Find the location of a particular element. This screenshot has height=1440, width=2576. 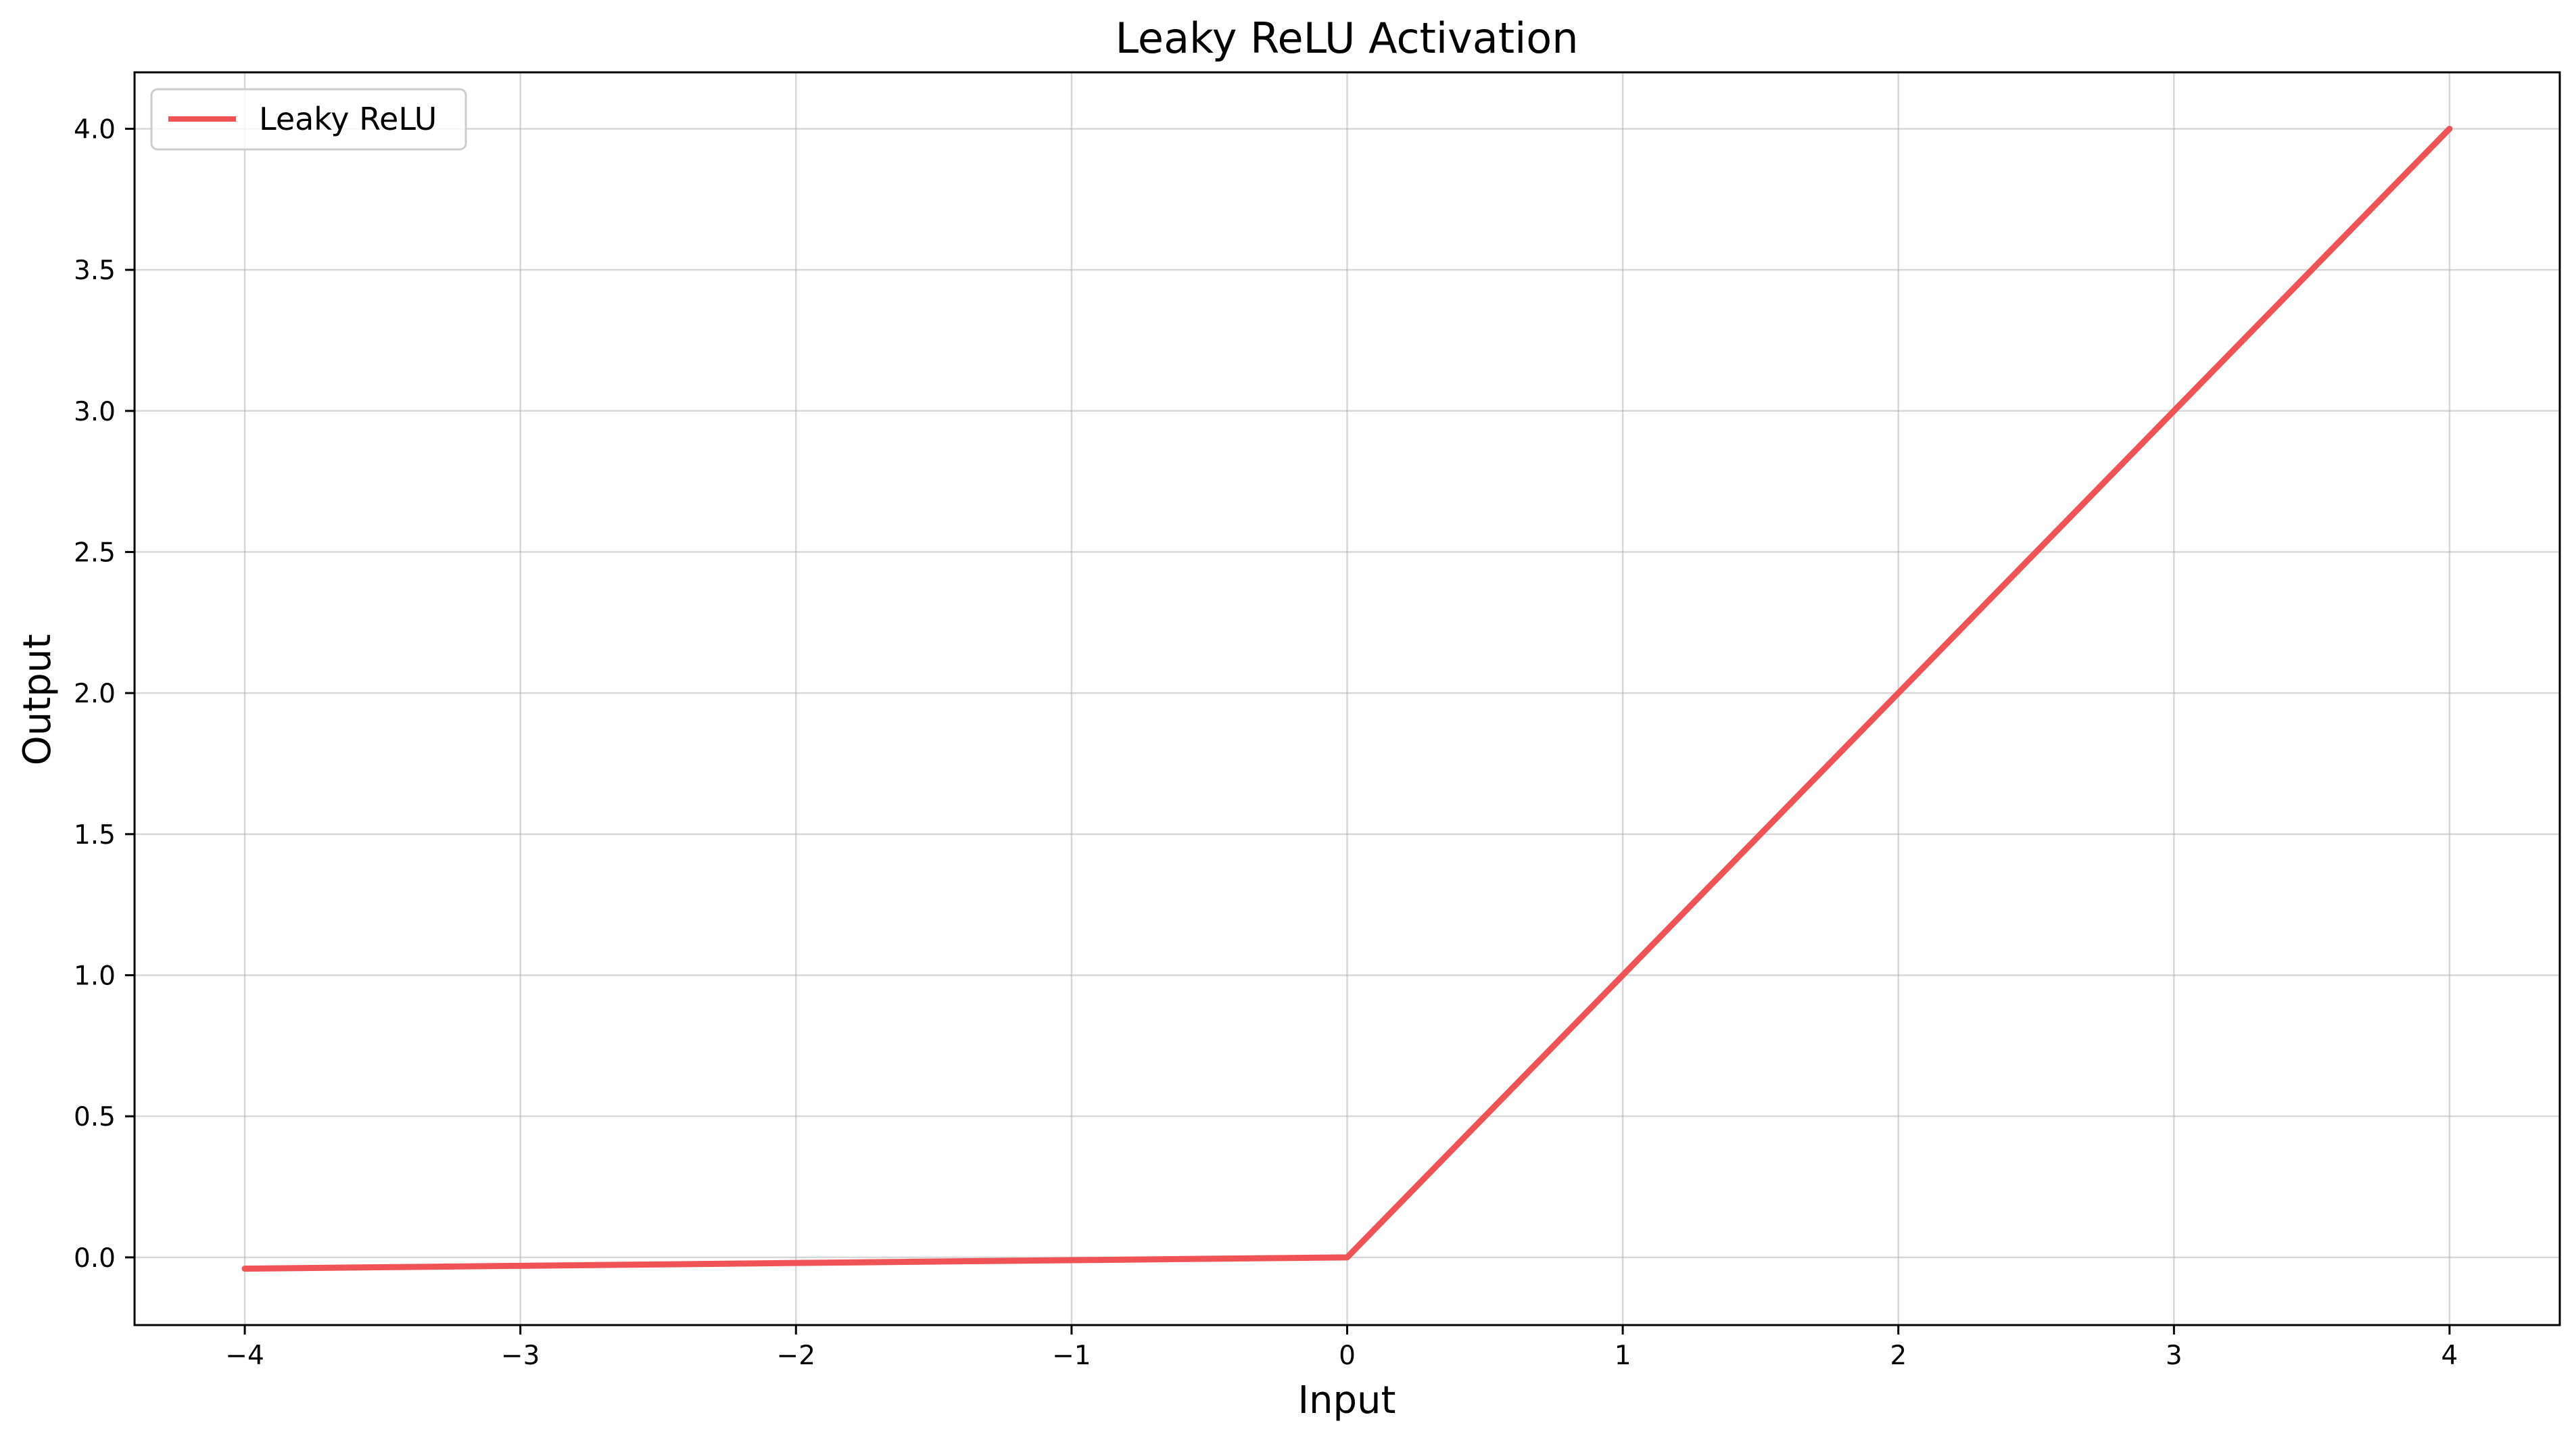

y-tick-label: 2.5 is located at coordinates (95, 552).